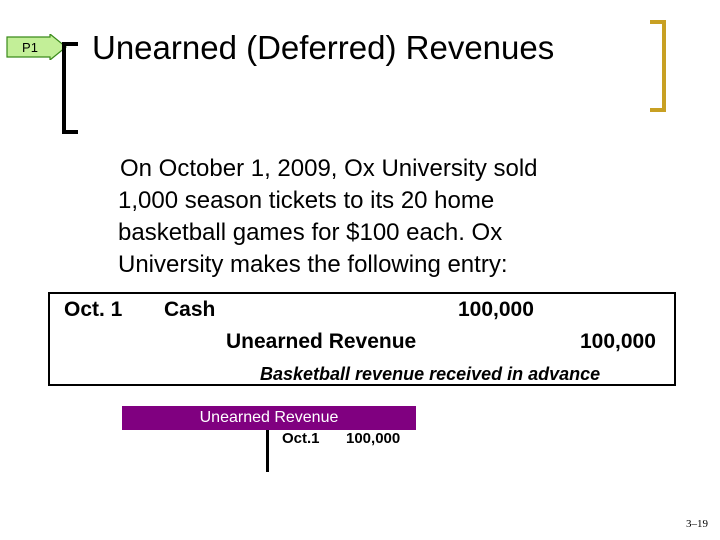  What do you see at coordinates (269, 418) in the screenshot?
I see `t-account-header: Unearned Revenue` at bounding box center [269, 418].